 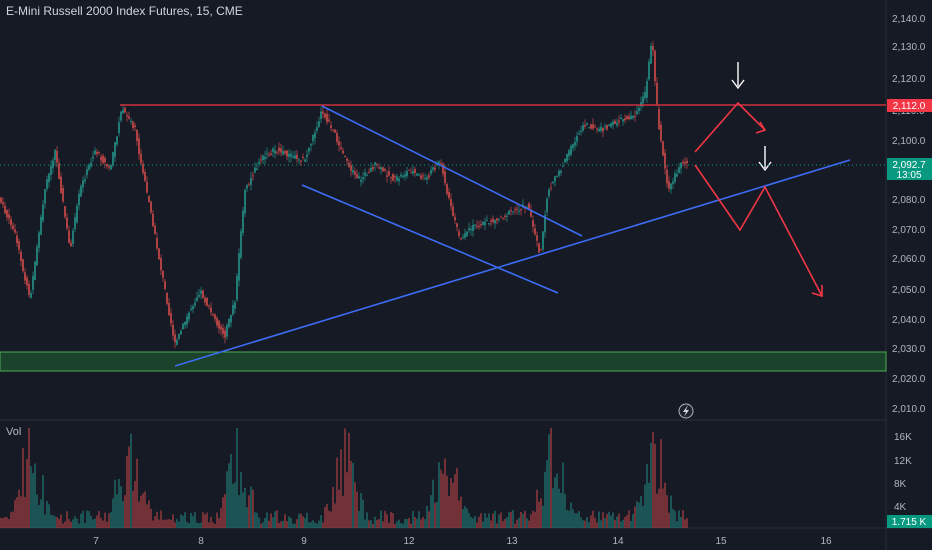 What do you see at coordinates (909, 105) in the screenshot?
I see `resistance-price-tag` at bounding box center [909, 105].